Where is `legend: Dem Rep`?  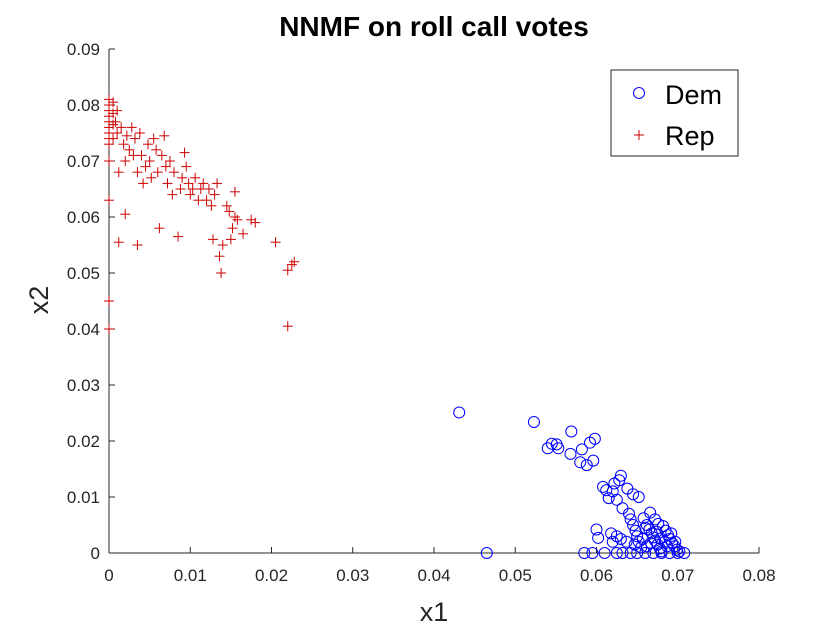 legend: Dem Rep is located at coordinates (674, 113).